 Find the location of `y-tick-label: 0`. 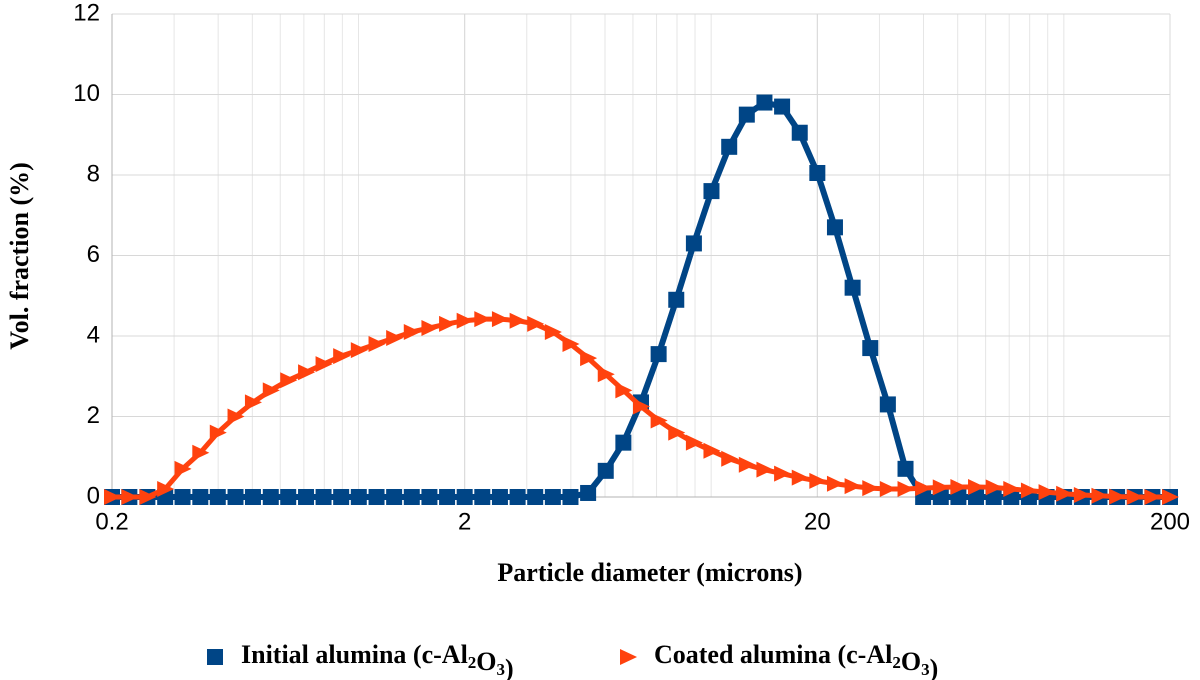

y-tick-label: 0 is located at coordinates (93, 495).